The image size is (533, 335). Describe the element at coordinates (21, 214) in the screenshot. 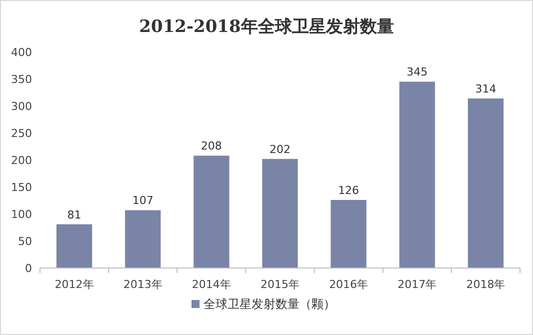

I see `y-tick-label: 100` at that location.